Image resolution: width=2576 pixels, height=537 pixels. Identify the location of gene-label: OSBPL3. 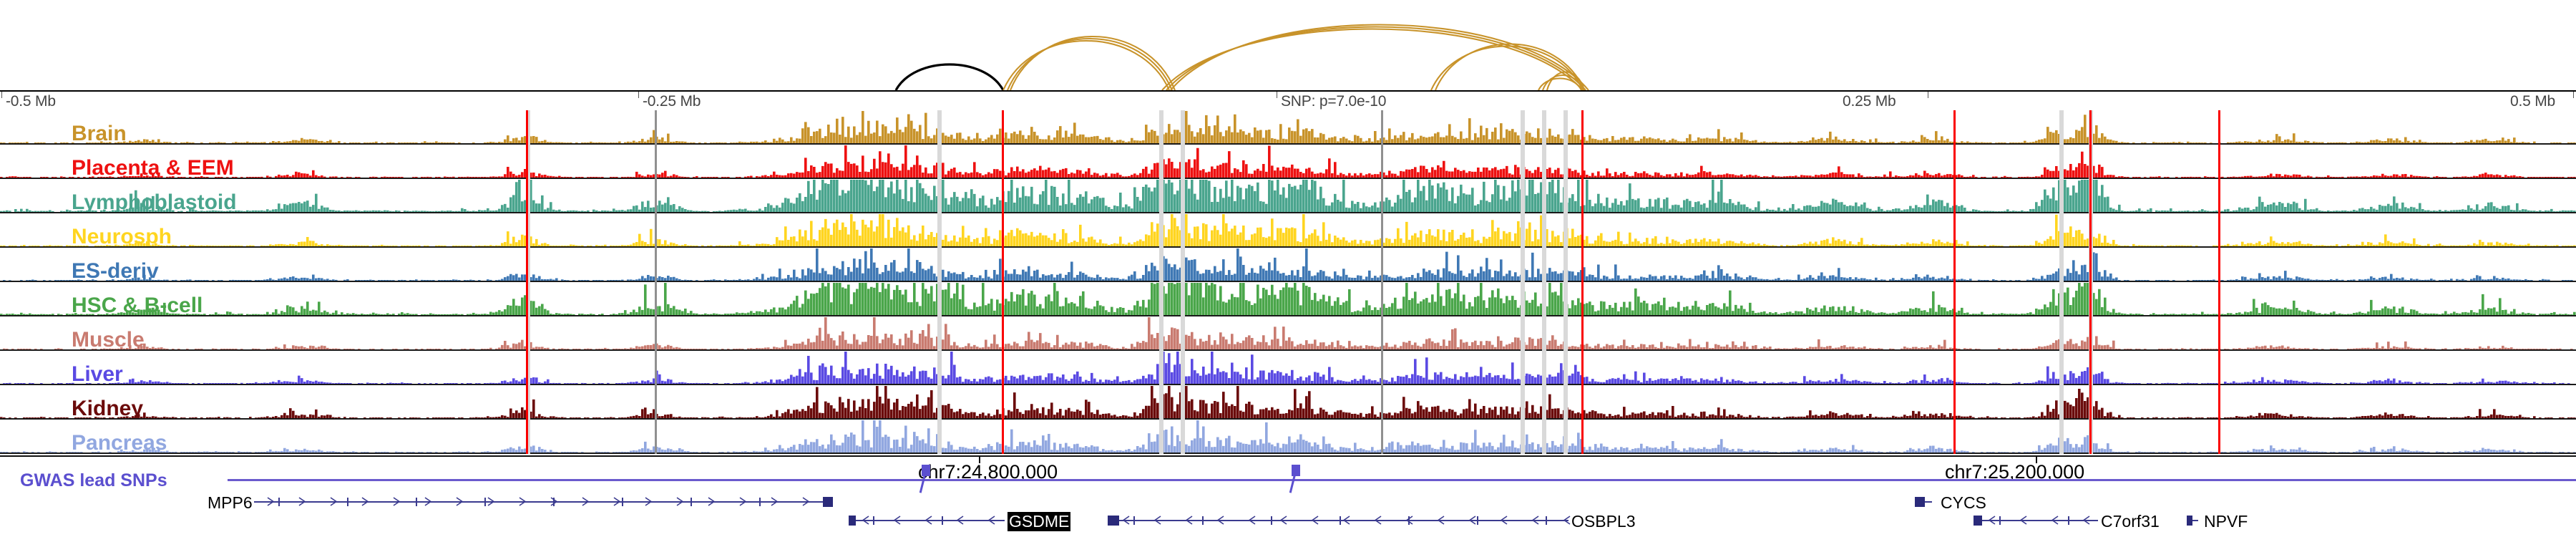
(1603, 521).